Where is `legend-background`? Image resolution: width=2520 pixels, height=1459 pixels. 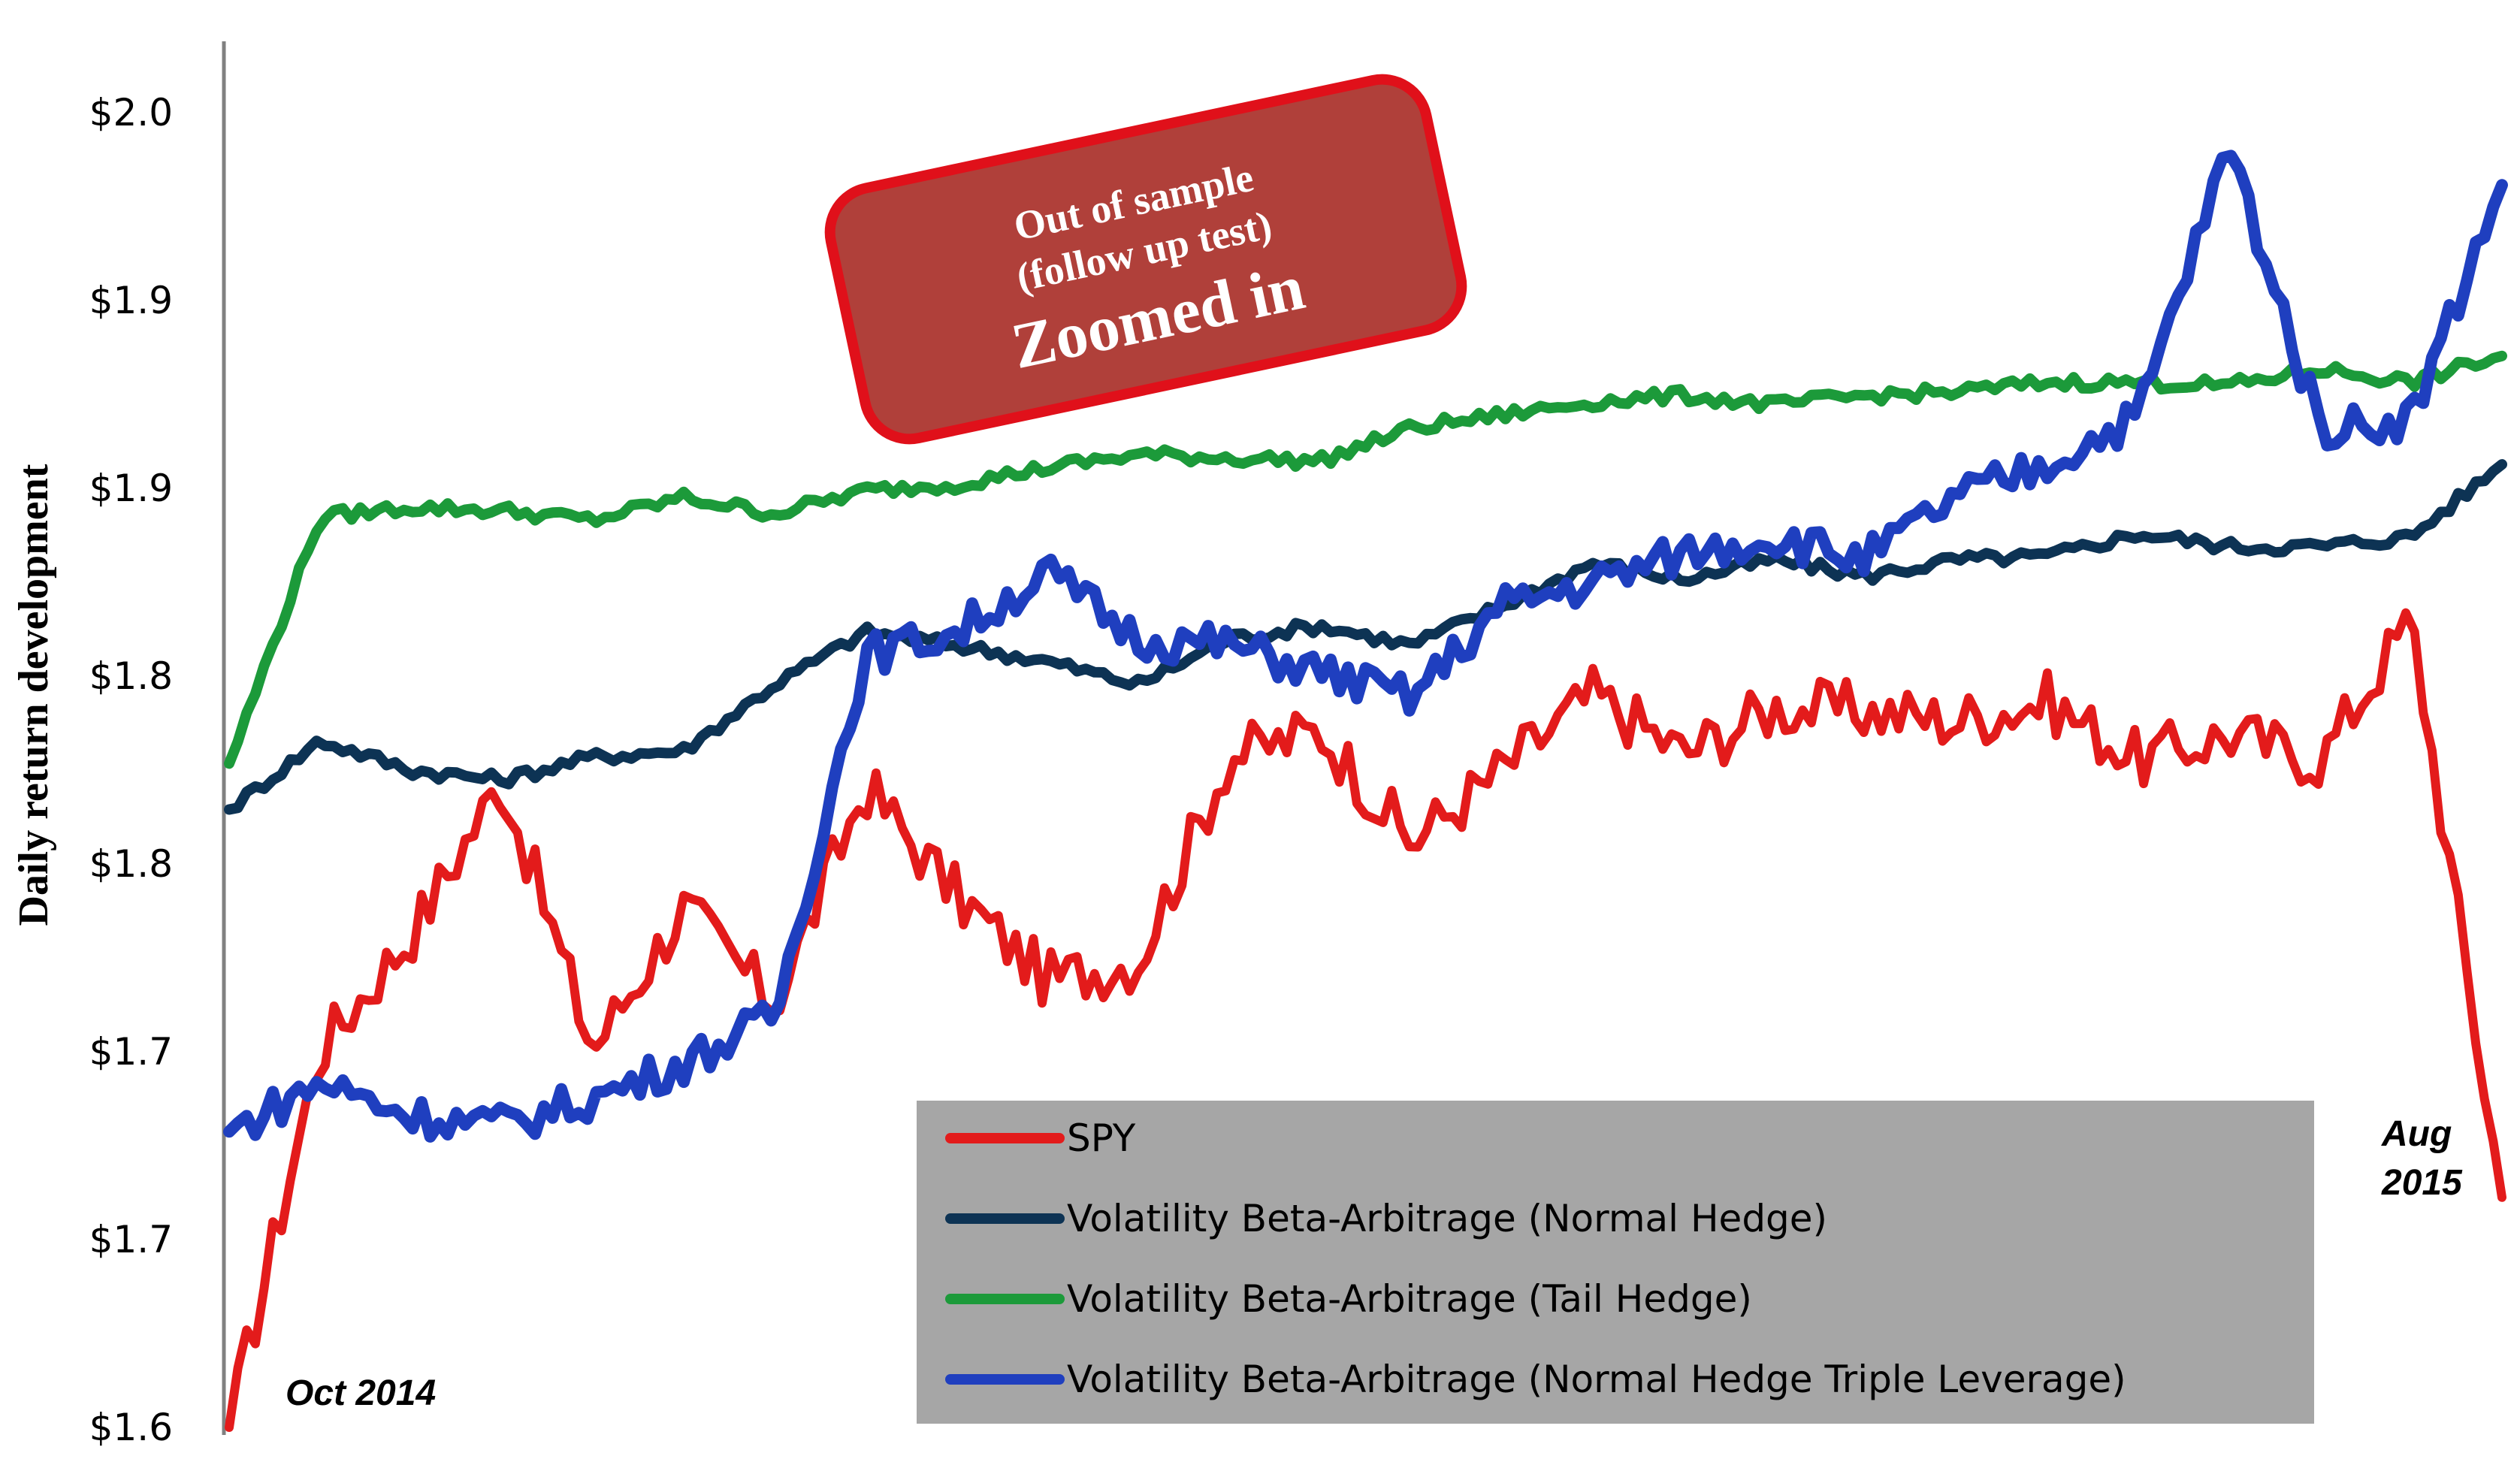
legend-background is located at coordinates (1615, 1263).